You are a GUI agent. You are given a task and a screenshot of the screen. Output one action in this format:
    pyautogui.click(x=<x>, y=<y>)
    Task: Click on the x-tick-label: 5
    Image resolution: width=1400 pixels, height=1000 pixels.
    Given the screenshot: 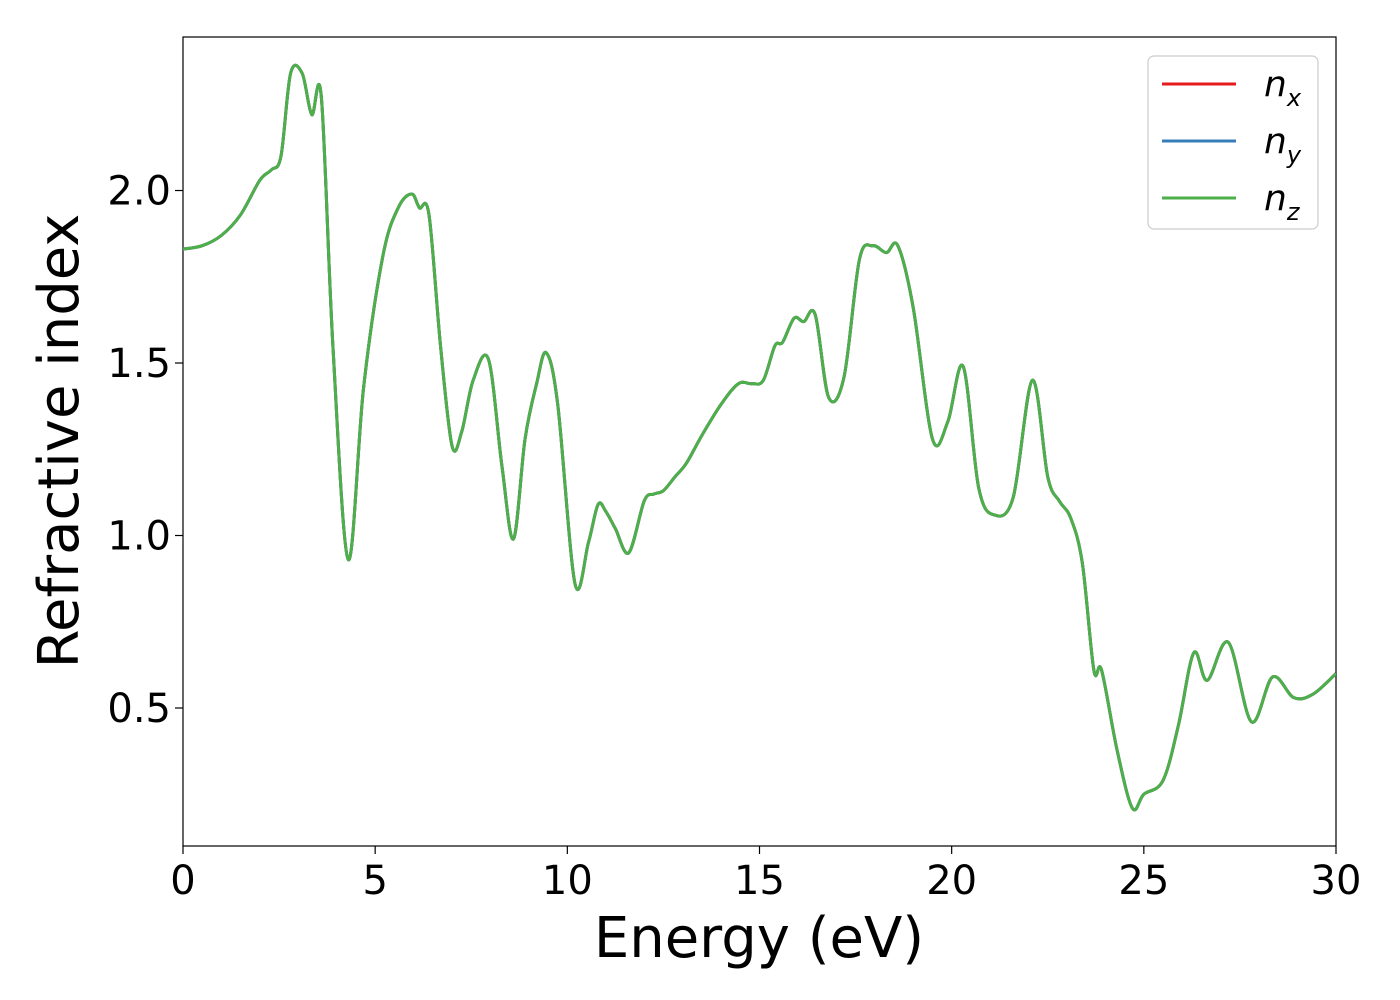 What is the action you would take?
    pyautogui.click(x=374, y=881)
    